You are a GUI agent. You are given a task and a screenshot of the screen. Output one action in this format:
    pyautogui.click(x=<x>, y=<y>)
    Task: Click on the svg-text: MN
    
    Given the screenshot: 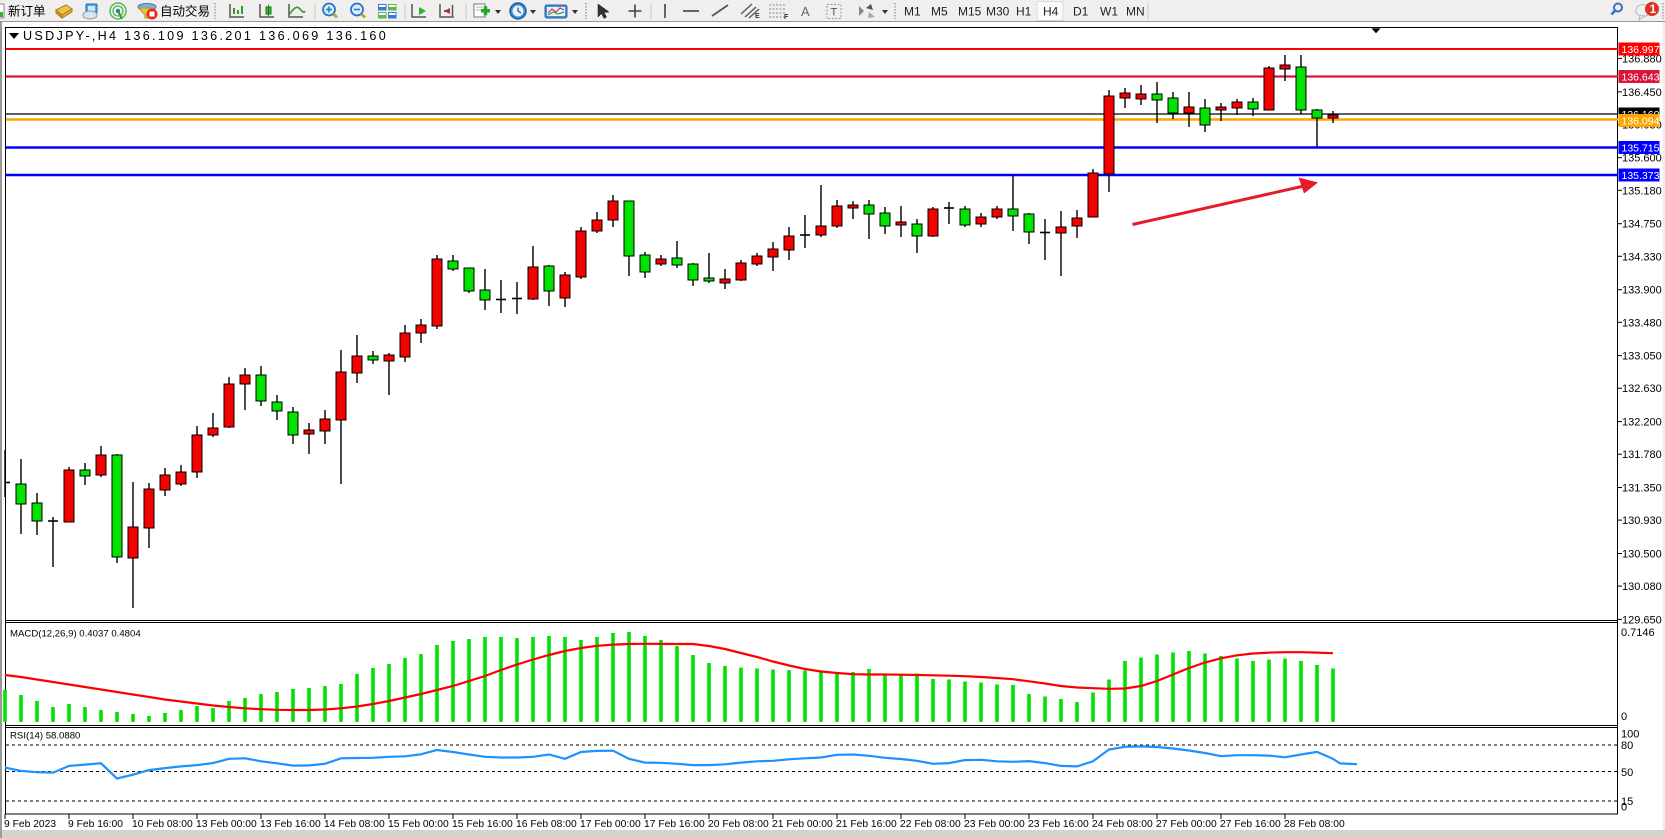 What is the action you would take?
    pyautogui.click(x=1135, y=12)
    